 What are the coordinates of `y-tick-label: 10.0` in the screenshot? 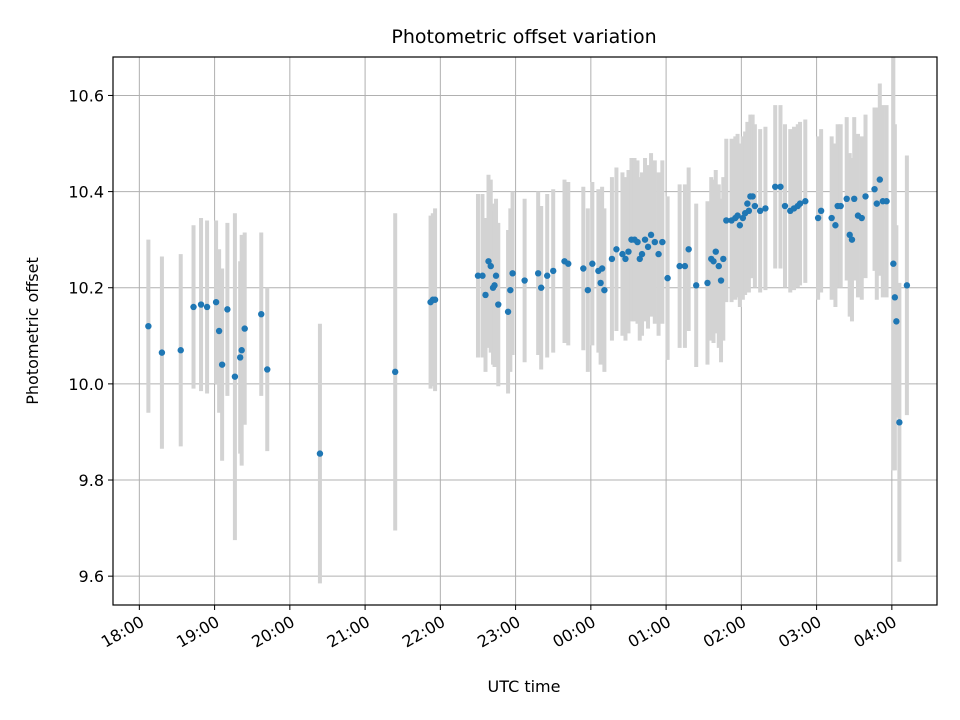 It's located at (86, 384).